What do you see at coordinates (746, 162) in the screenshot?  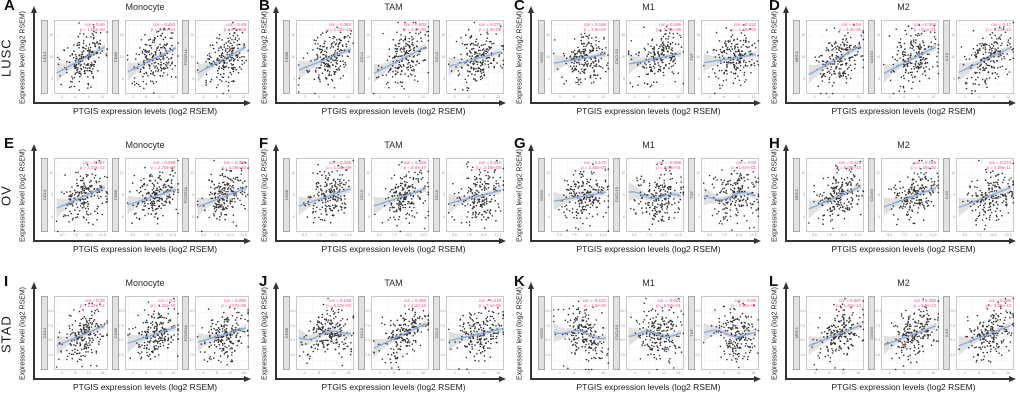 I see `correlation-value: cor = 0.08` at bounding box center [746, 162].